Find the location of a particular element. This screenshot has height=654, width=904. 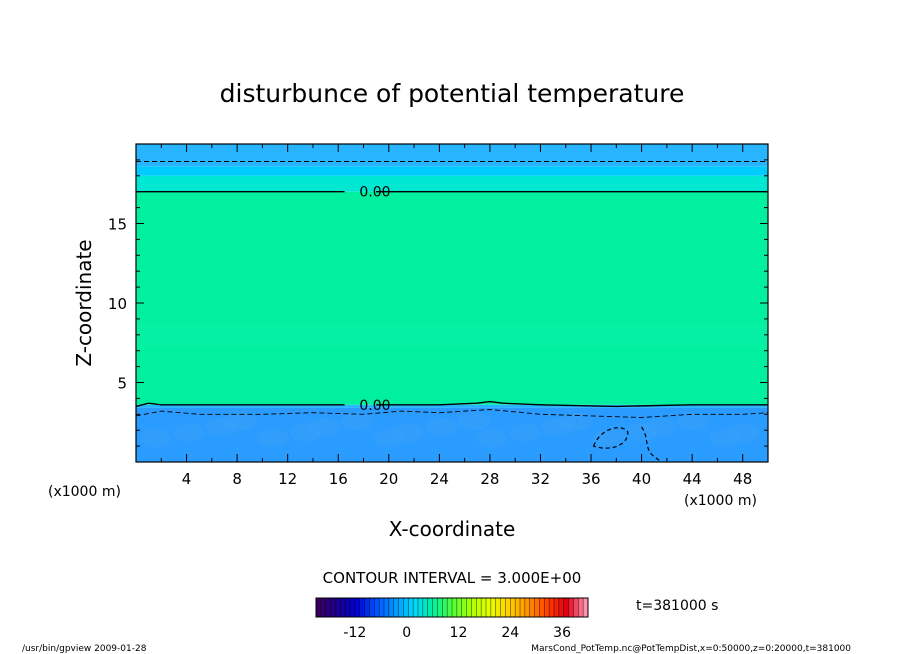

y-tick-label: 15 is located at coordinates (117, 225).